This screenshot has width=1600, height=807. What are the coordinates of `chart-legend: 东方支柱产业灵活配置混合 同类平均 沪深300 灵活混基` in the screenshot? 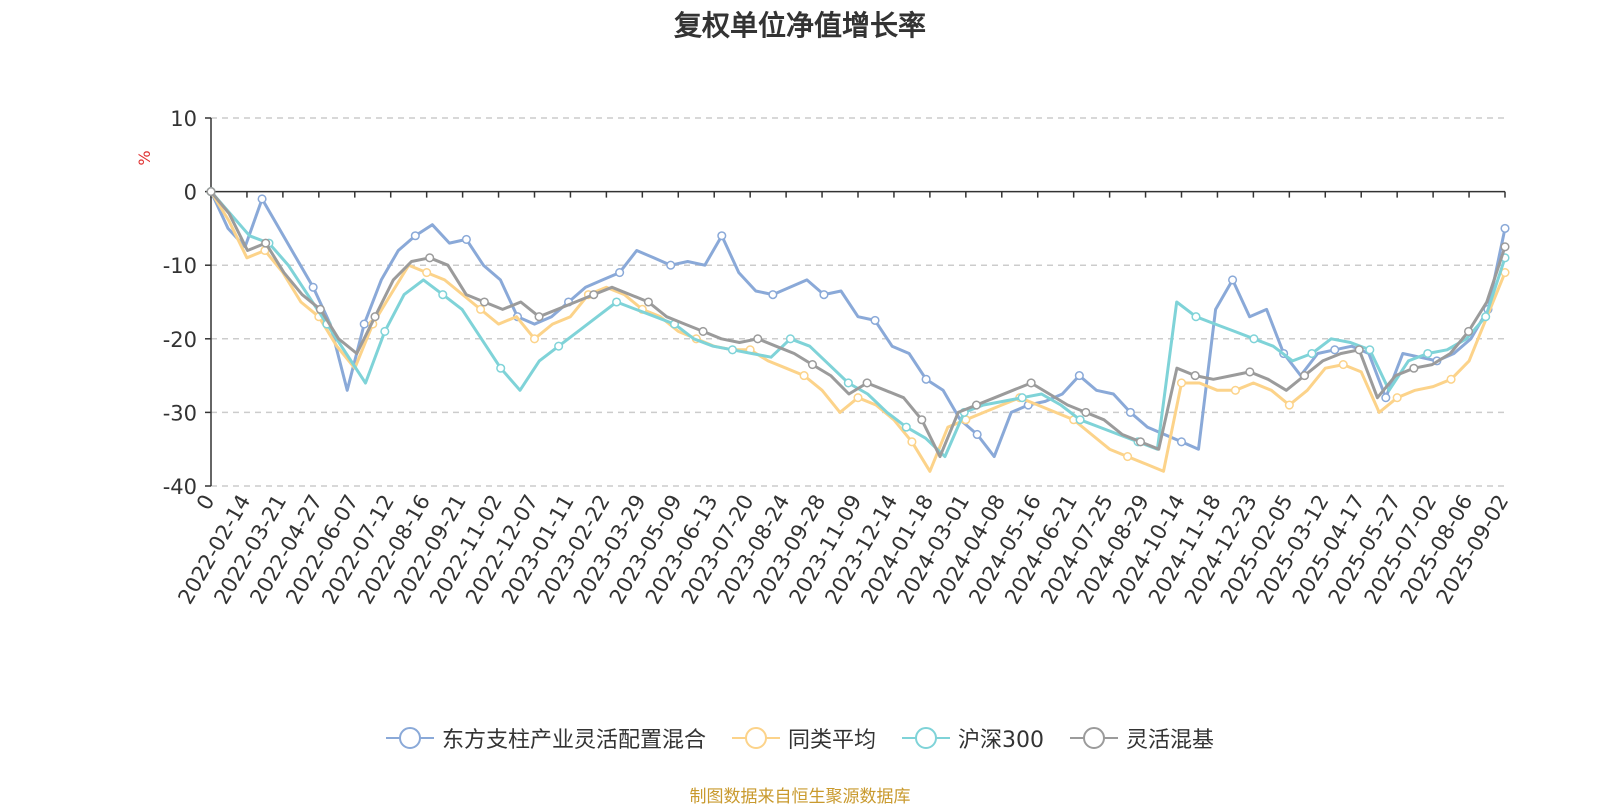 It's located at (800, 738).